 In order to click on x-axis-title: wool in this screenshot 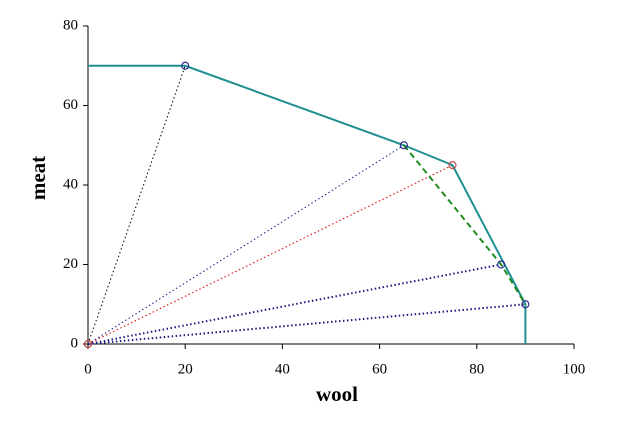, I will do `click(337, 394)`.